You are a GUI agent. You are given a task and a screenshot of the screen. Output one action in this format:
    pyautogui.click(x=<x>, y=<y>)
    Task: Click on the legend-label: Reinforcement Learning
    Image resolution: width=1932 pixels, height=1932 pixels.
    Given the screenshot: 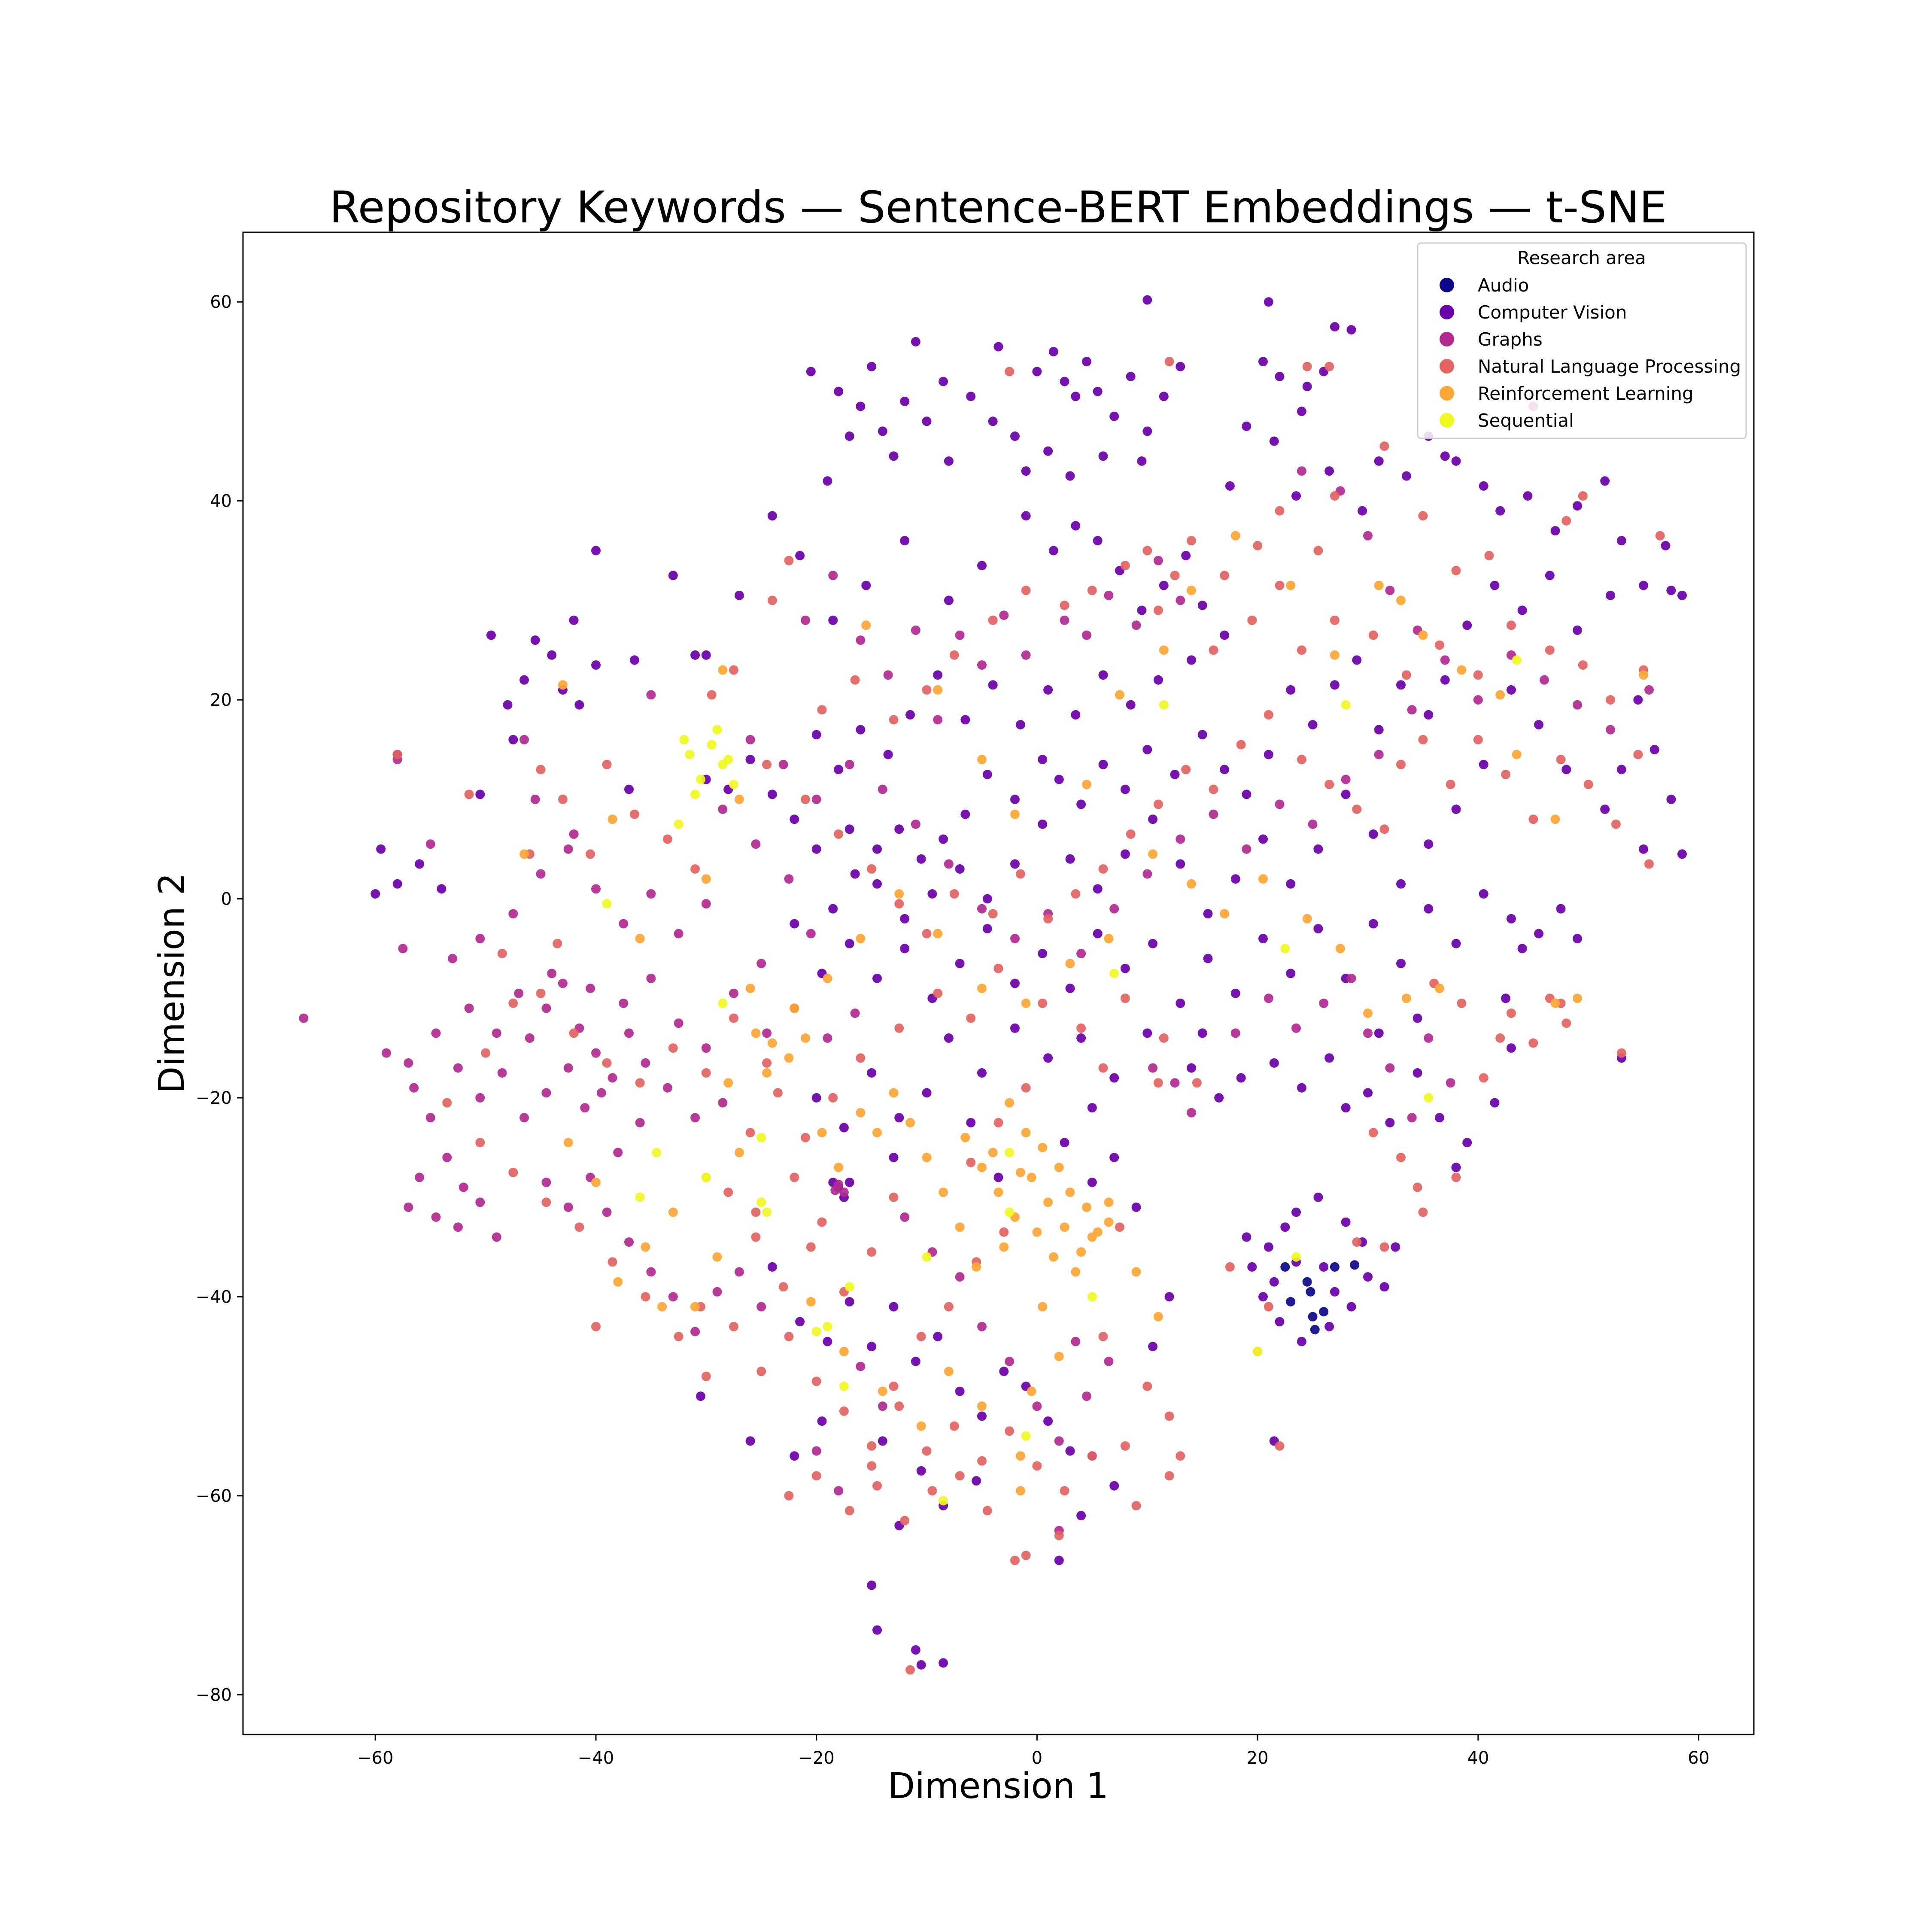 What is the action you would take?
    pyautogui.click(x=1586, y=393)
    